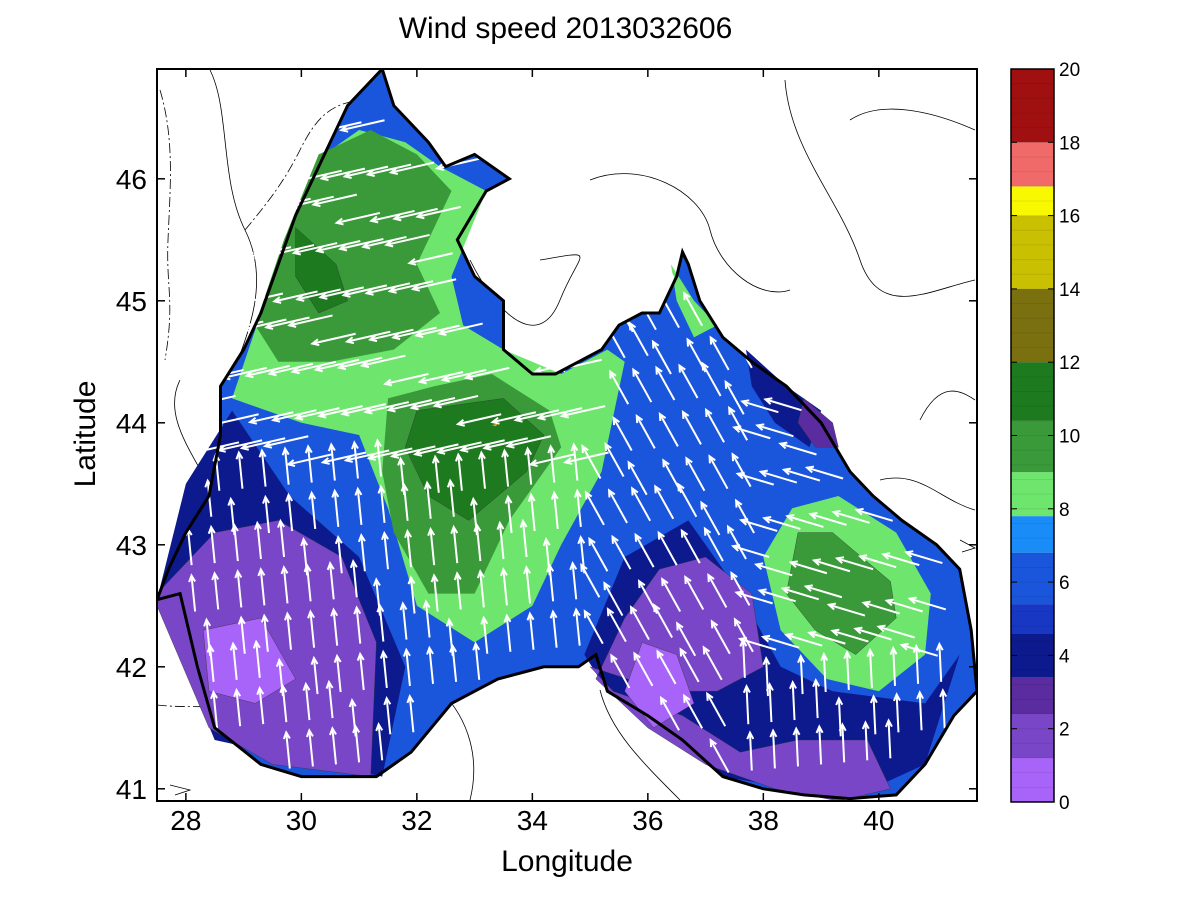 This screenshot has width=1201, height=901. Describe the element at coordinates (475, 459) in the screenshot. I see `region-central-strong` at that location.